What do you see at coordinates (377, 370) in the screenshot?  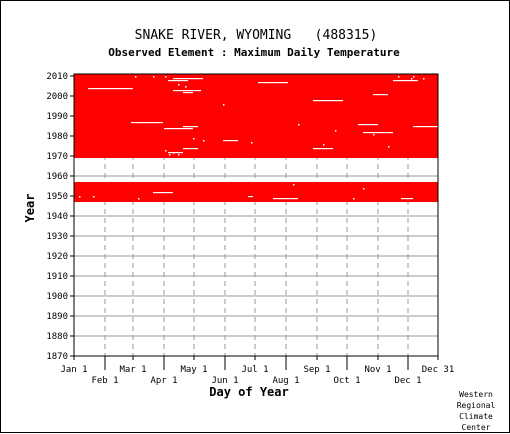 I see `x-tick-label: Nov 1` at bounding box center [377, 370].